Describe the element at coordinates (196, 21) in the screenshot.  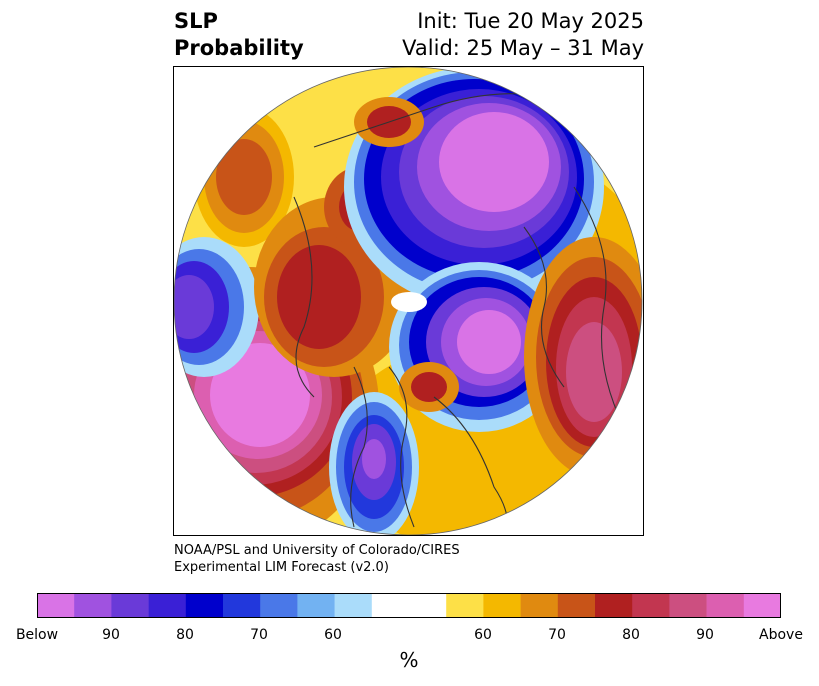
I see `title-variable: SLP` at that location.